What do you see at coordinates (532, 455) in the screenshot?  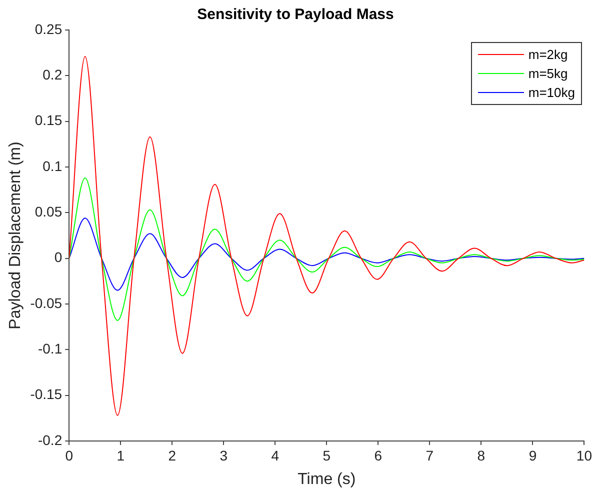 I see `x-tick-label: 9` at bounding box center [532, 455].